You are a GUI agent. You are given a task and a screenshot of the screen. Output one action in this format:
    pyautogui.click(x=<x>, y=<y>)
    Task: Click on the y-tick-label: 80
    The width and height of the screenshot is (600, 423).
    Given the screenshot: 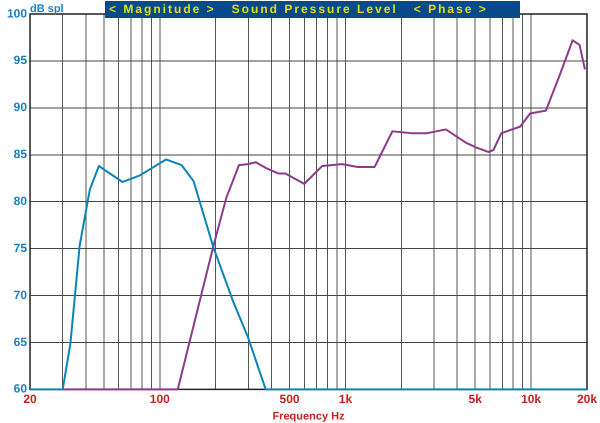 What is the action you would take?
    pyautogui.click(x=21, y=201)
    